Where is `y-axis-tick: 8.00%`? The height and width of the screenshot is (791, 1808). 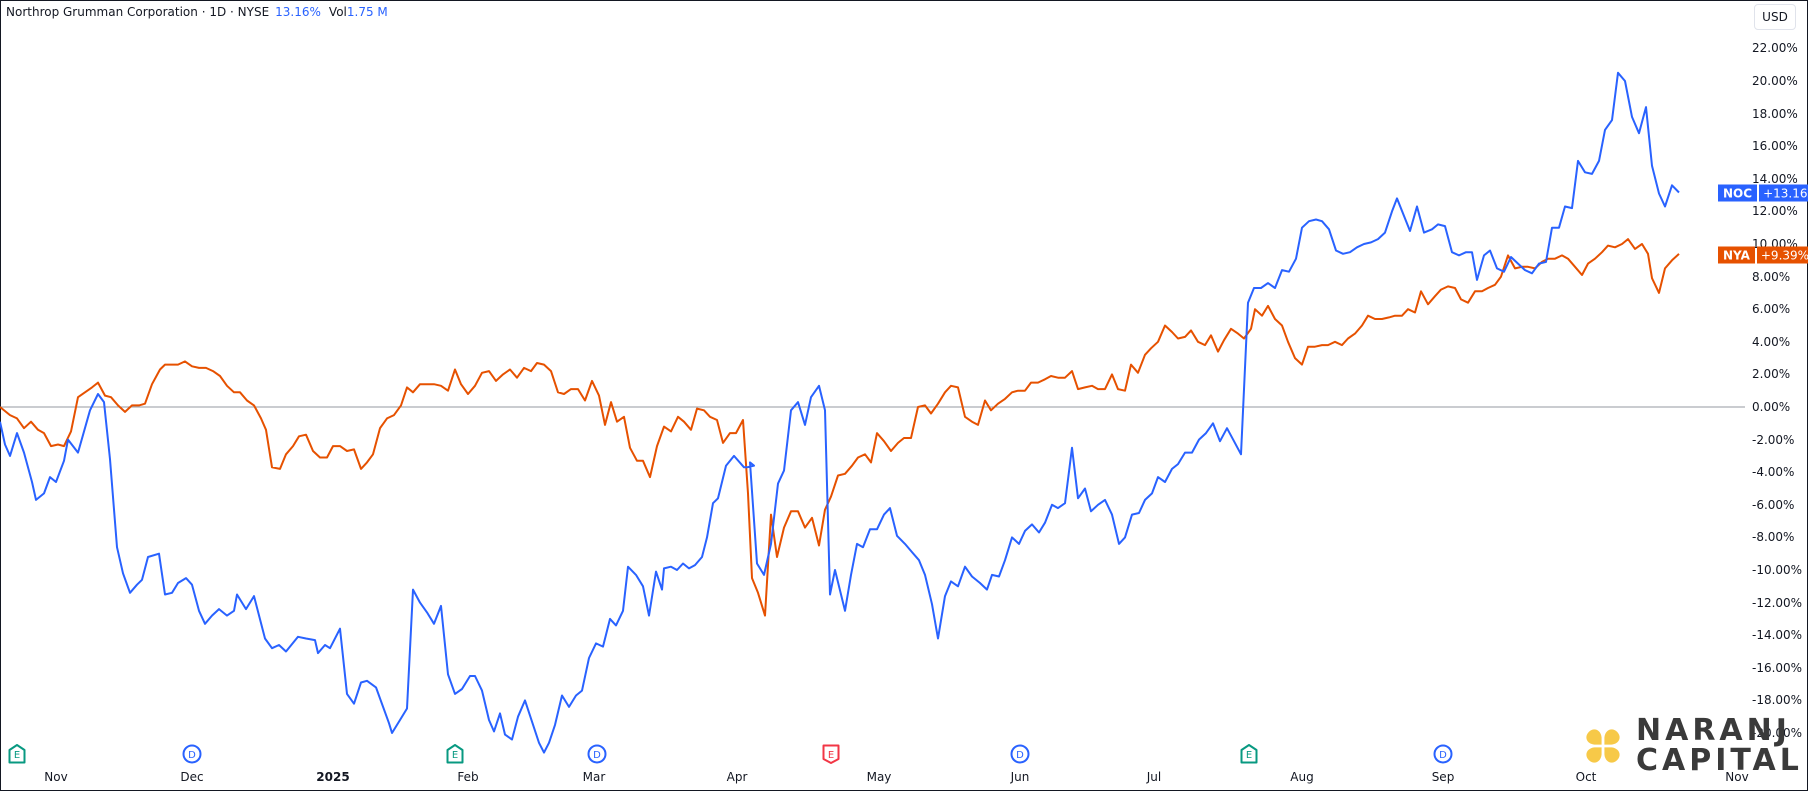
y-axis-tick: 8.00% is located at coordinates (1771, 276).